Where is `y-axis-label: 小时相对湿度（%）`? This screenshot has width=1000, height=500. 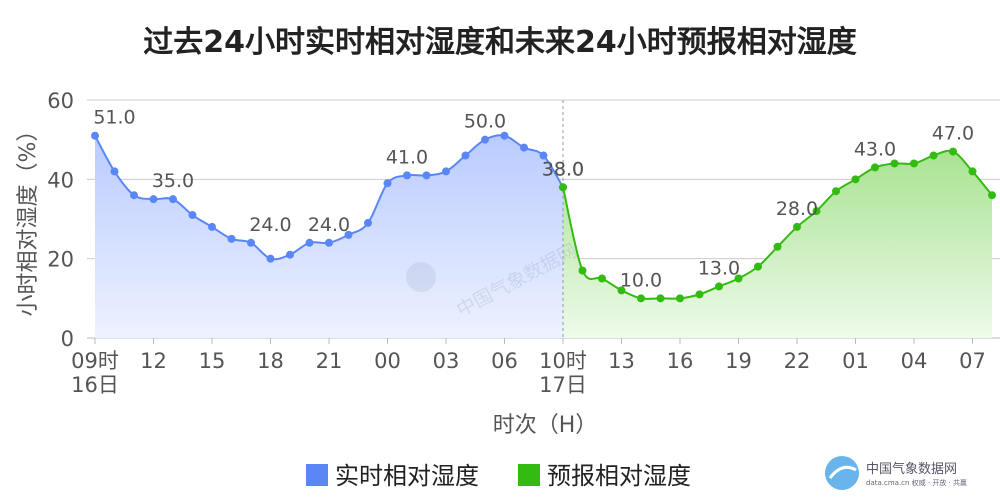
y-axis-label: 小时相对湿度（%） is located at coordinates (28, 218).